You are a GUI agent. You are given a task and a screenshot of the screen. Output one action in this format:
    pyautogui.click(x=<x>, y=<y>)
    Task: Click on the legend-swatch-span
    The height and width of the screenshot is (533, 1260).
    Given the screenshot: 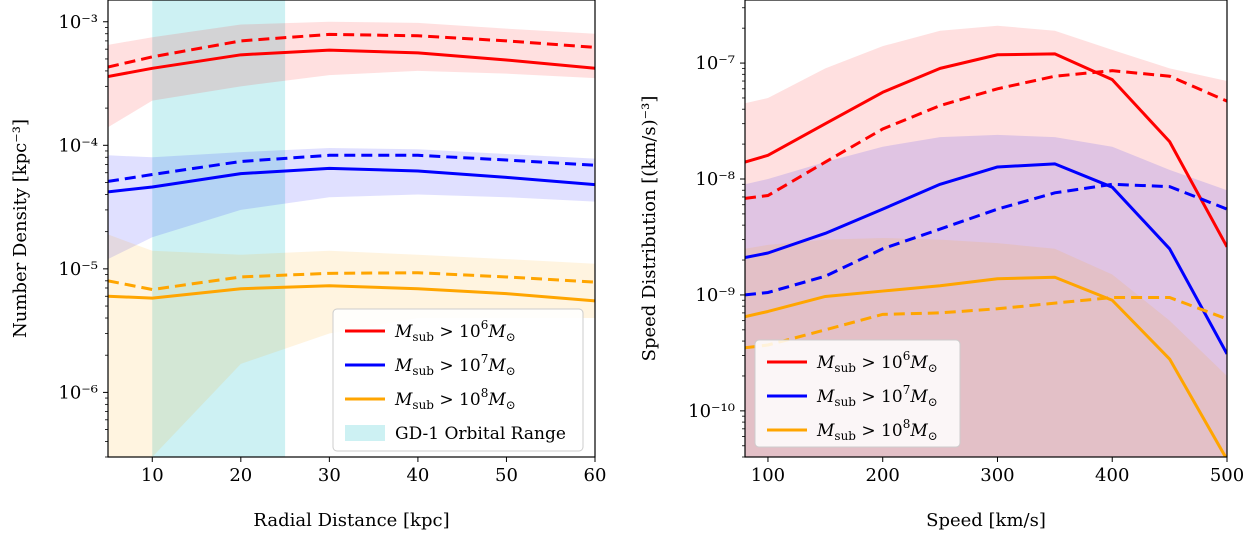 What is the action you would take?
    pyautogui.click(x=365, y=433)
    